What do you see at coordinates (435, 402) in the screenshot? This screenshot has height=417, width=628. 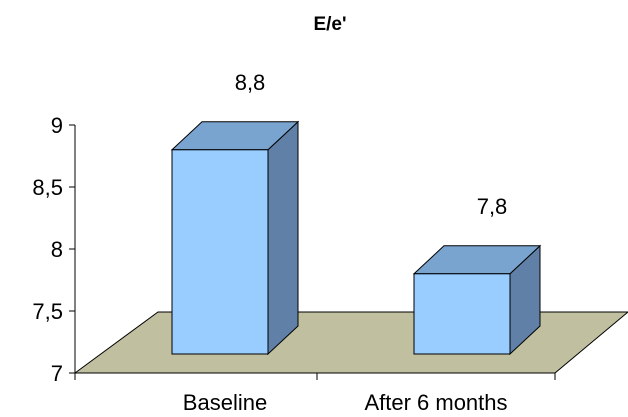 I see `x-category-label: After 6 months` at bounding box center [435, 402].